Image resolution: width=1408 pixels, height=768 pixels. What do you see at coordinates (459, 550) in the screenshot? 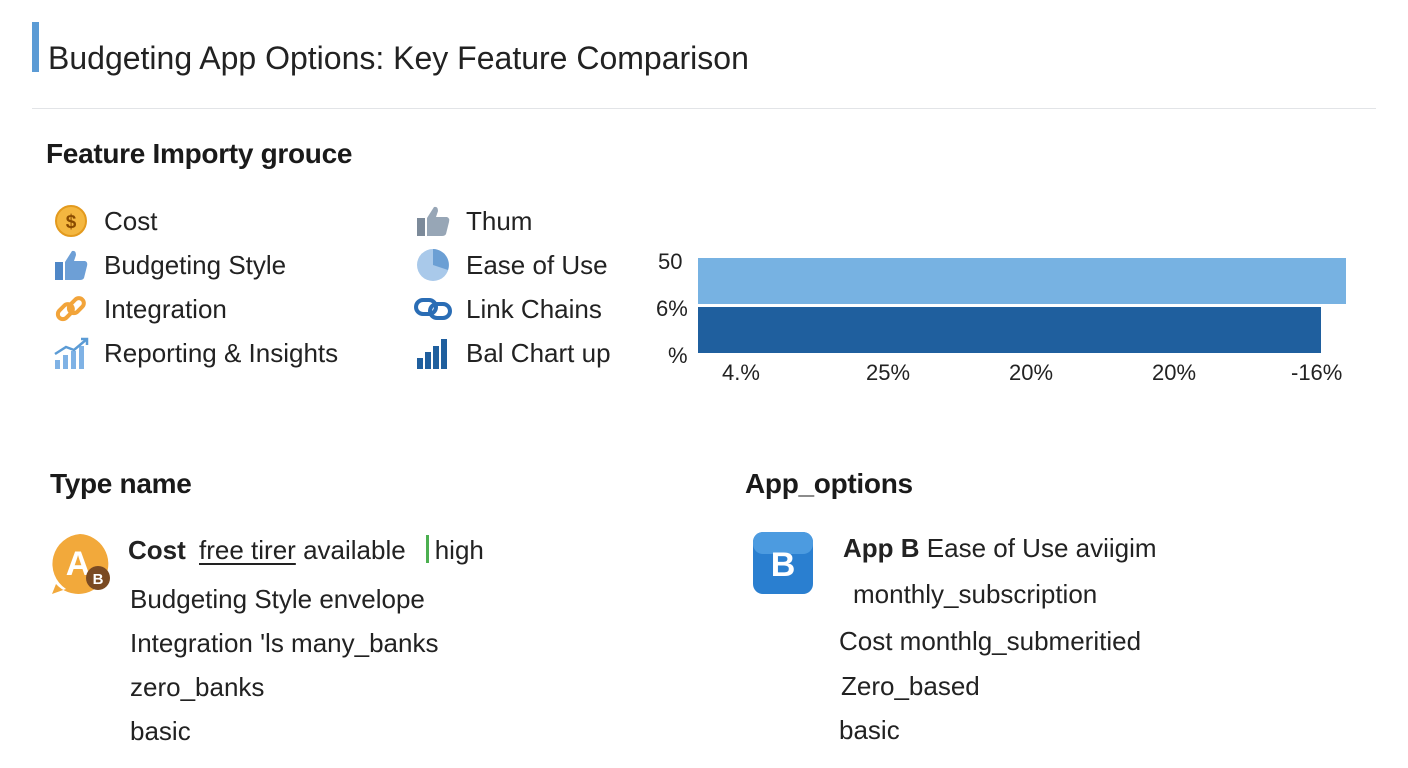
I see `type-line-1-tag: high` at bounding box center [459, 550].